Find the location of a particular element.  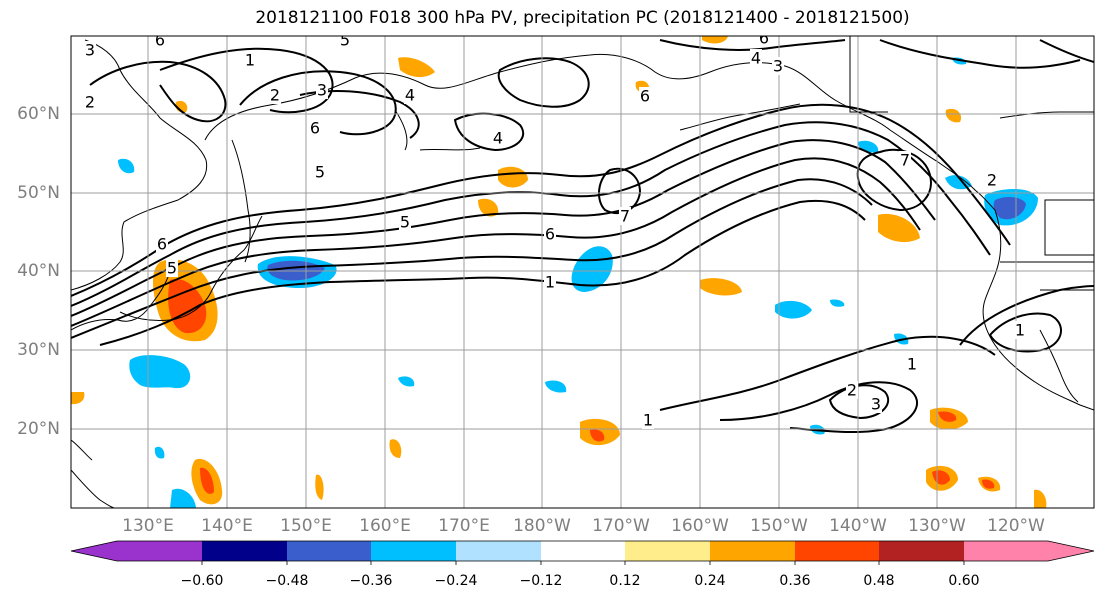

colorbar-label: 0.36 is located at coordinates (794, 581).